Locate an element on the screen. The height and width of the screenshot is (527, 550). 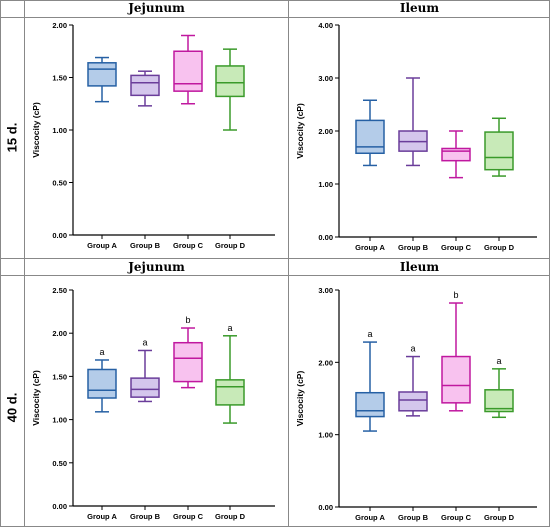
column-header-jejunum-40: Jejunum is located at coordinates (156, 267).